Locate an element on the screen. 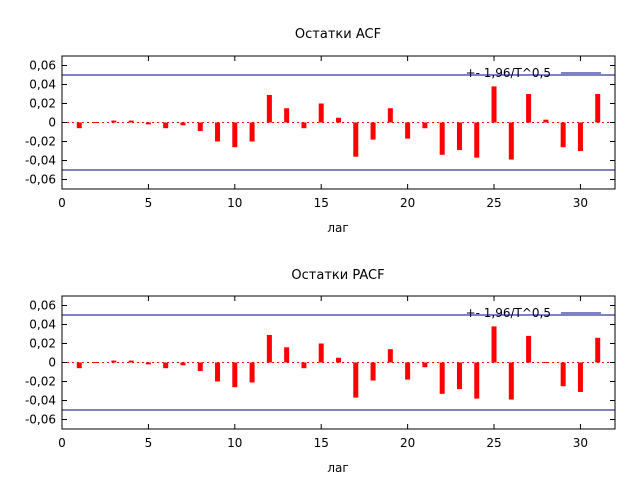 The height and width of the screenshot is (480, 640). pacf-xtick-label: 25 is located at coordinates (493, 443).